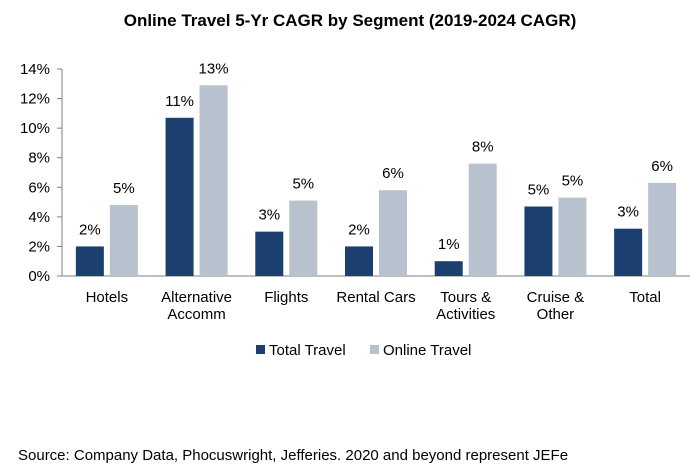 This screenshot has width=700, height=473. What do you see at coordinates (107, 297) in the screenshot?
I see `x-tick-label: Hotels` at bounding box center [107, 297].